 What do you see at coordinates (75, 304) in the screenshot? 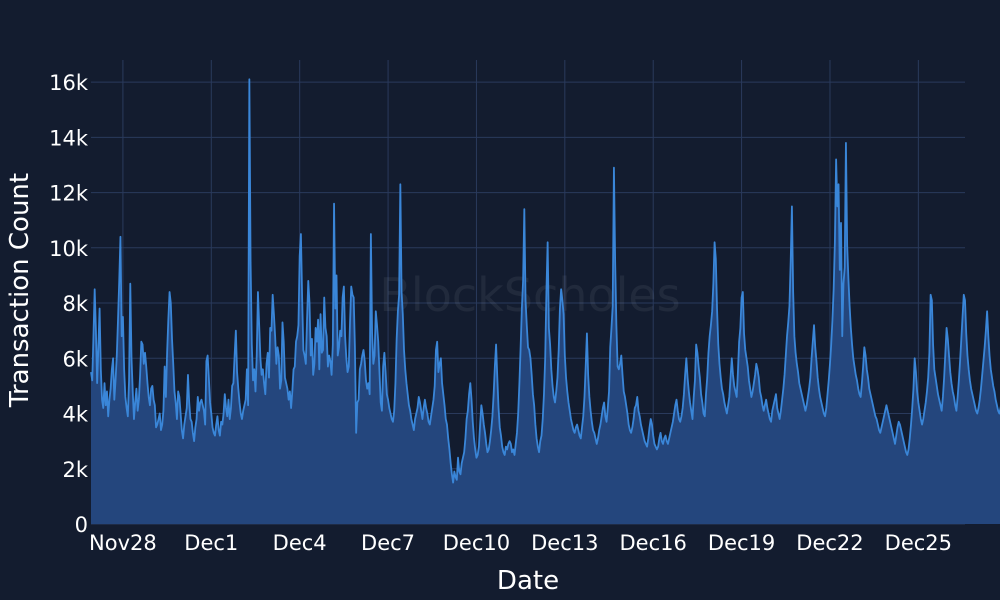
I see `y-tick-label: 8k` at bounding box center [75, 304].